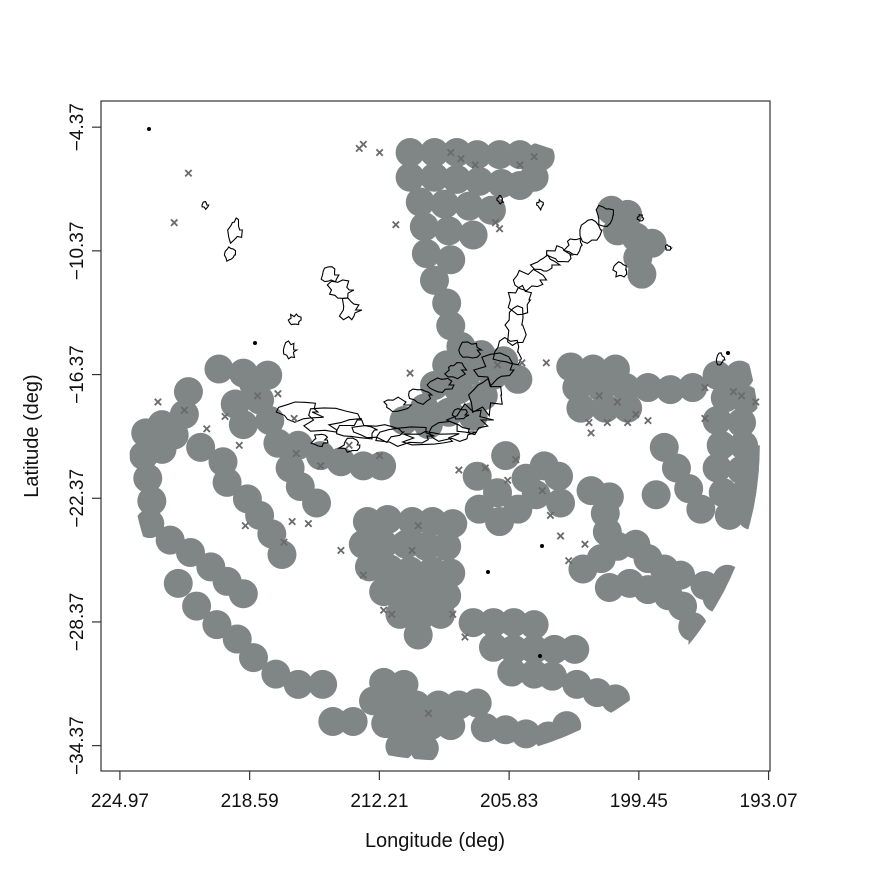 The width and height of the screenshot is (872, 872). What do you see at coordinates (77, 498) in the screenshot?
I see `y-tick-label: −22.37` at bounding box center [77, 498].